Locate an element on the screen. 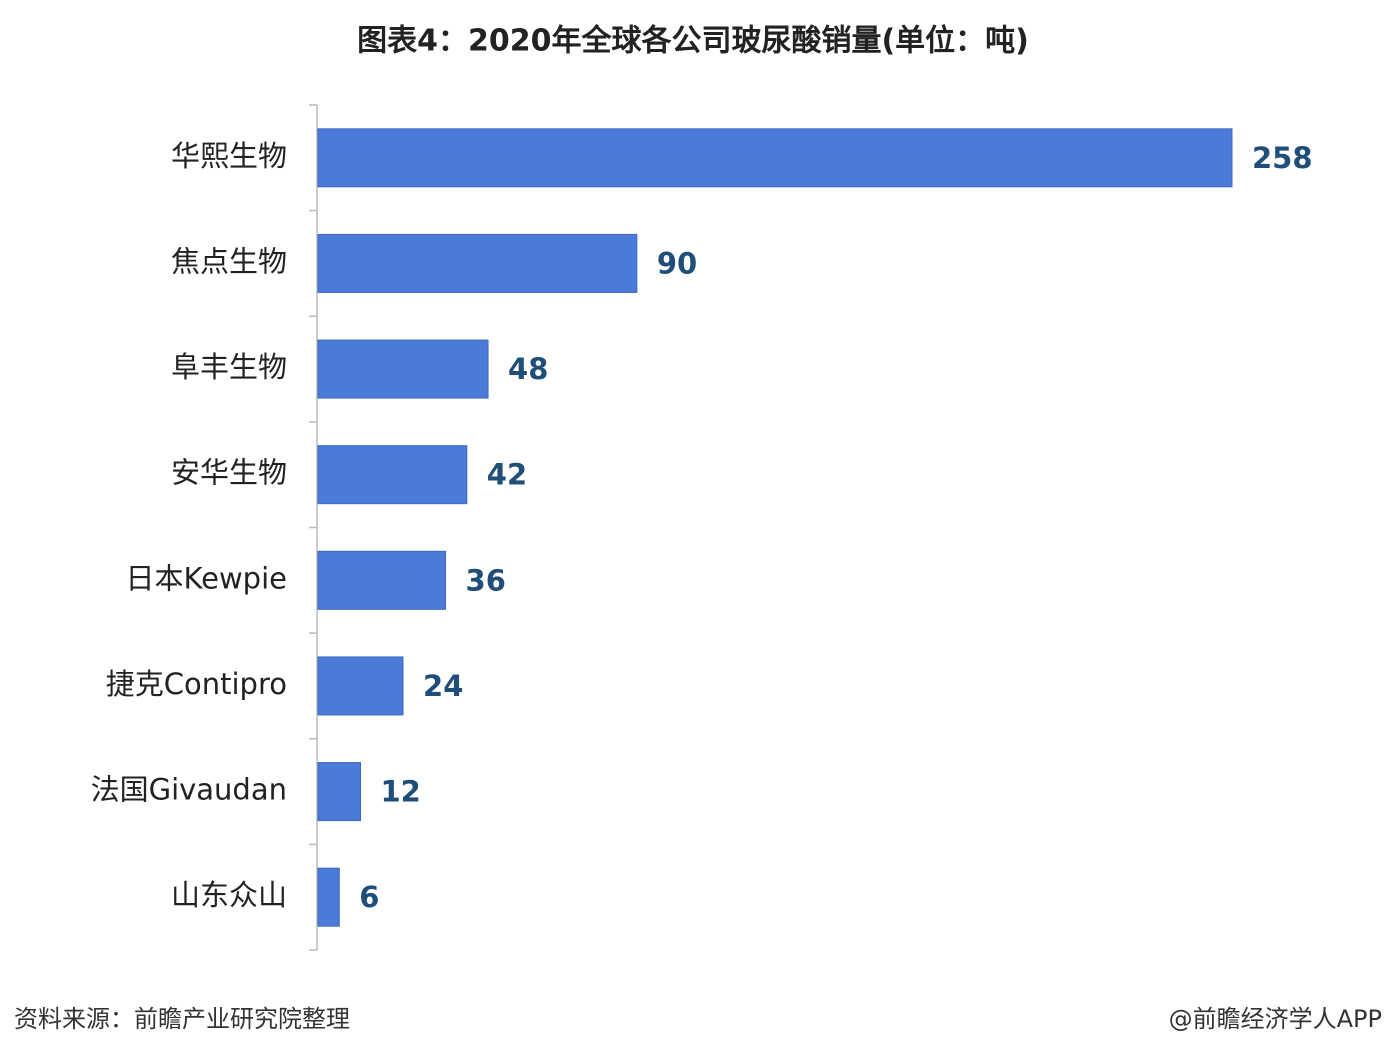 This screenshot has width=1386, height=1062. y-tick-label: 捷克Contipro is located at coordinates (196, 684).